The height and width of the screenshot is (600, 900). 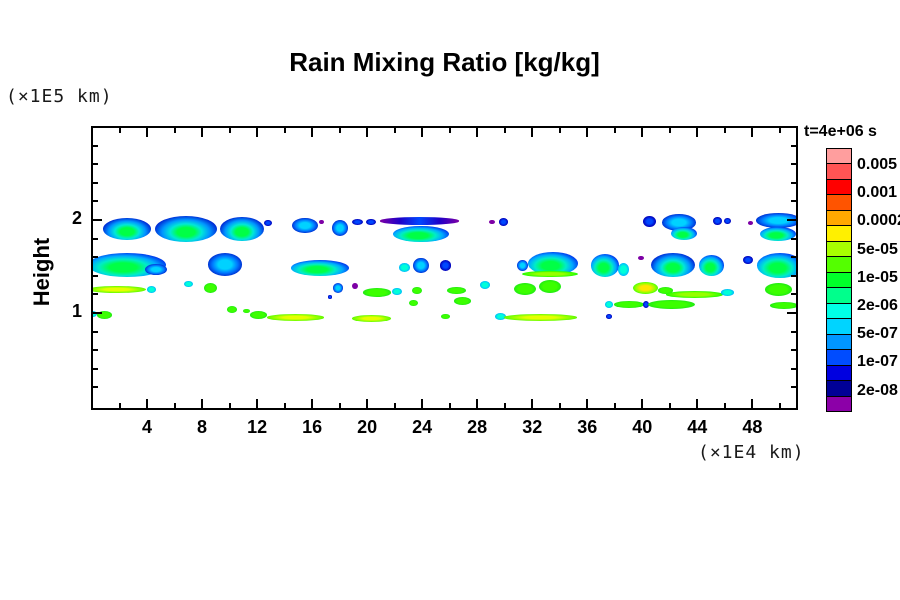 What do you see at coordinates (877, 277) in the screenshot?
I see `colorbar-label: 1e-05` at bounding box center [877, 277].